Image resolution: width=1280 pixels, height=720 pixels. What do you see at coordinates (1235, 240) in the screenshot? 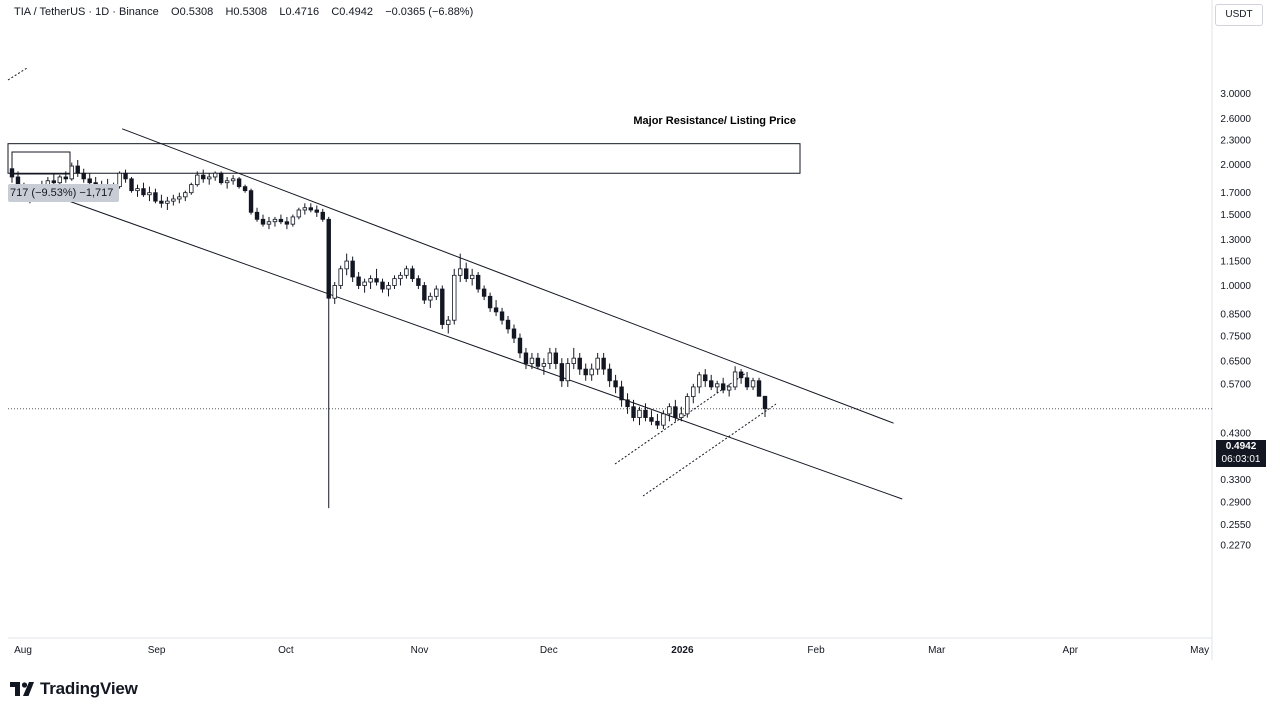
I see `price-tick-label: 1.3000` at bounding box center [1235, 240].